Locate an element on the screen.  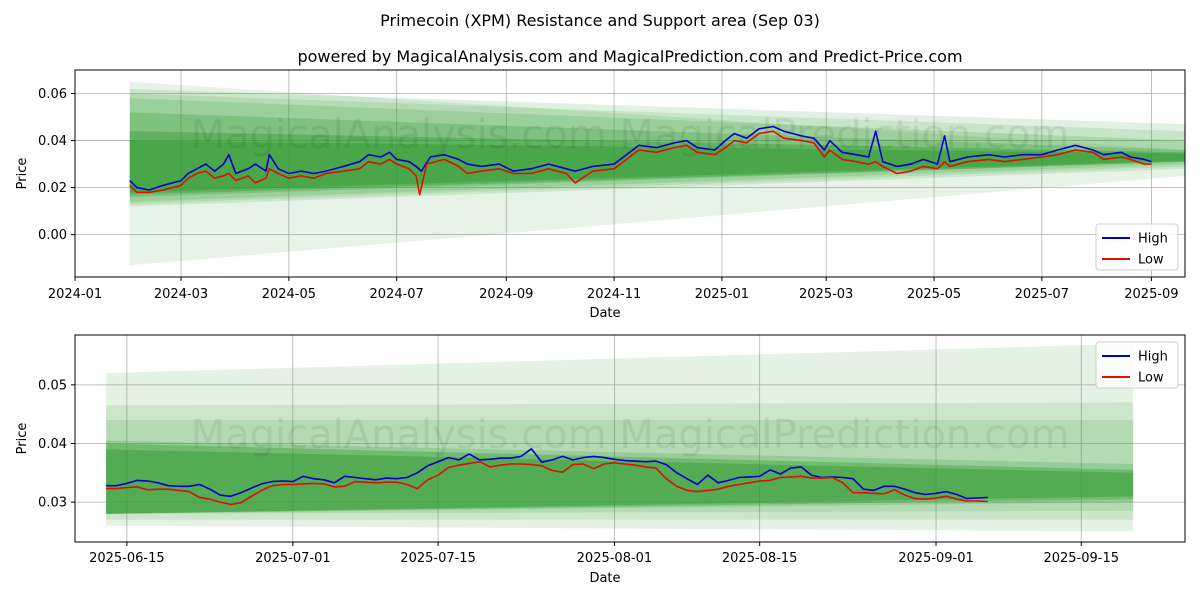
x-tick-label: 2024-01 is located at coordinates (75, 294).